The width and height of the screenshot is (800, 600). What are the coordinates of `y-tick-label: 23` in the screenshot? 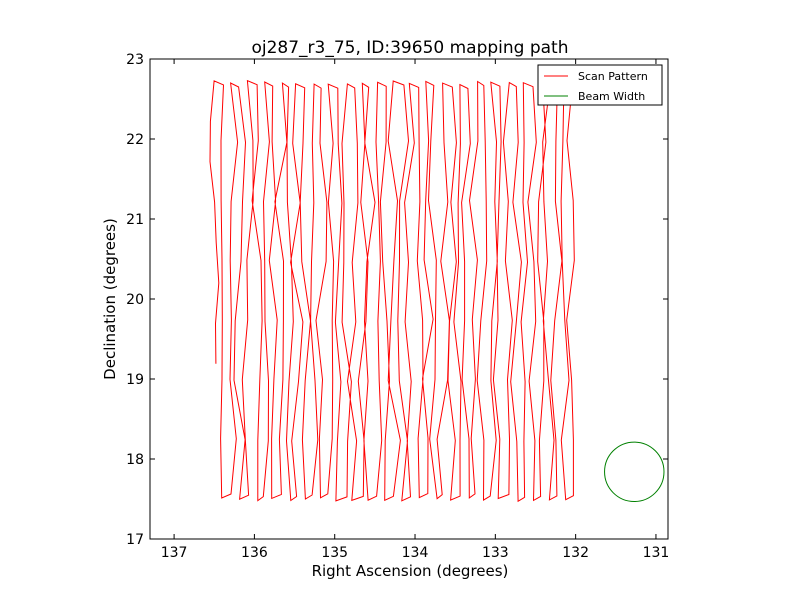 It's located at (135, 60).